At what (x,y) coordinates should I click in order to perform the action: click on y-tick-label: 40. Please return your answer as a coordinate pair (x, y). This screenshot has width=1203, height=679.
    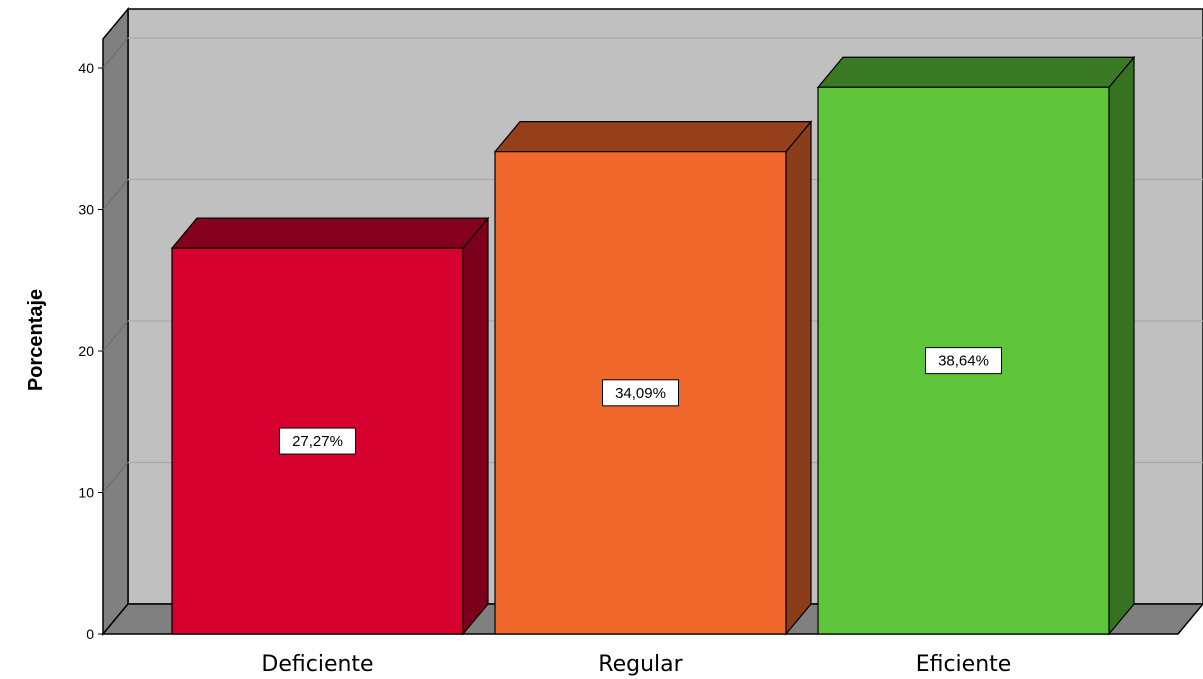
    Looking at the image, I should click on (86, 68).